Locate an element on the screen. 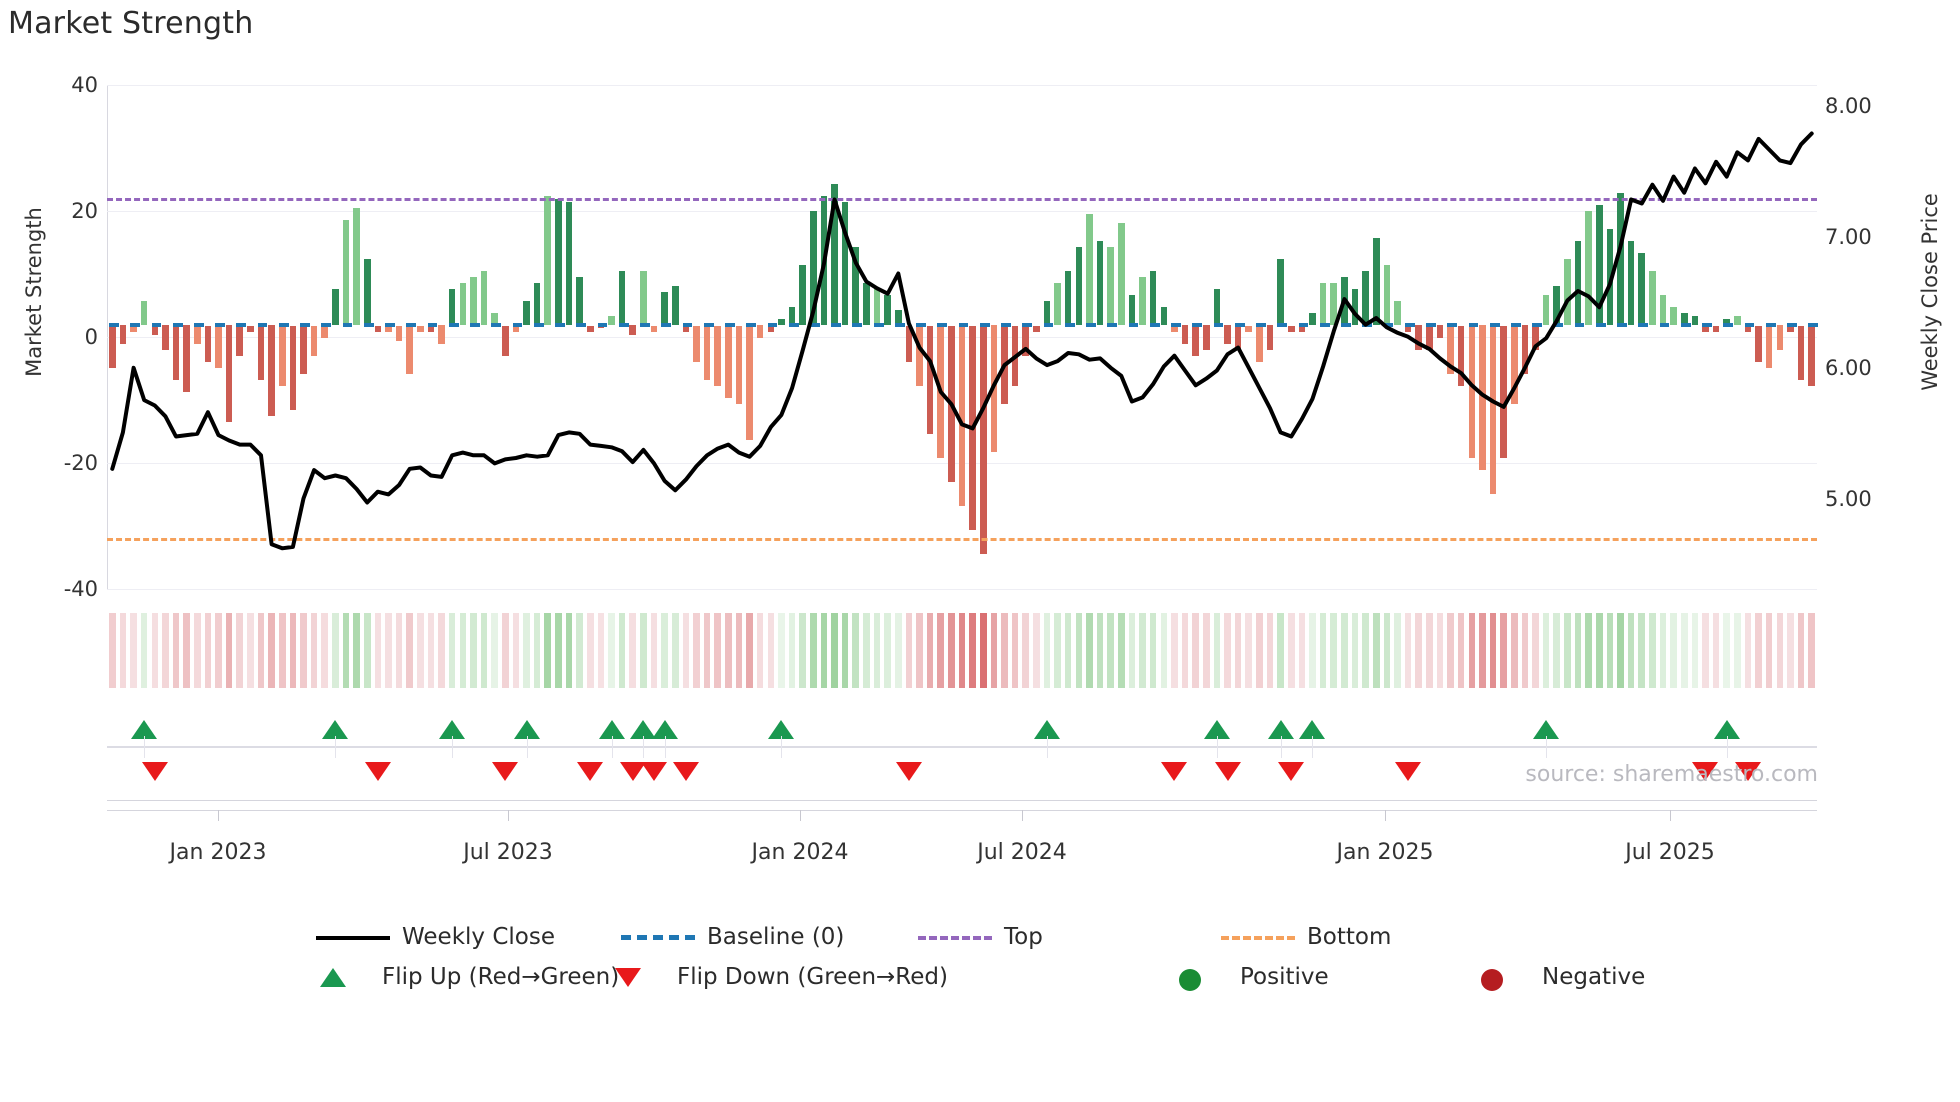  x-tick-label-1: Jul 2023 is located at coordinates (508, 852).